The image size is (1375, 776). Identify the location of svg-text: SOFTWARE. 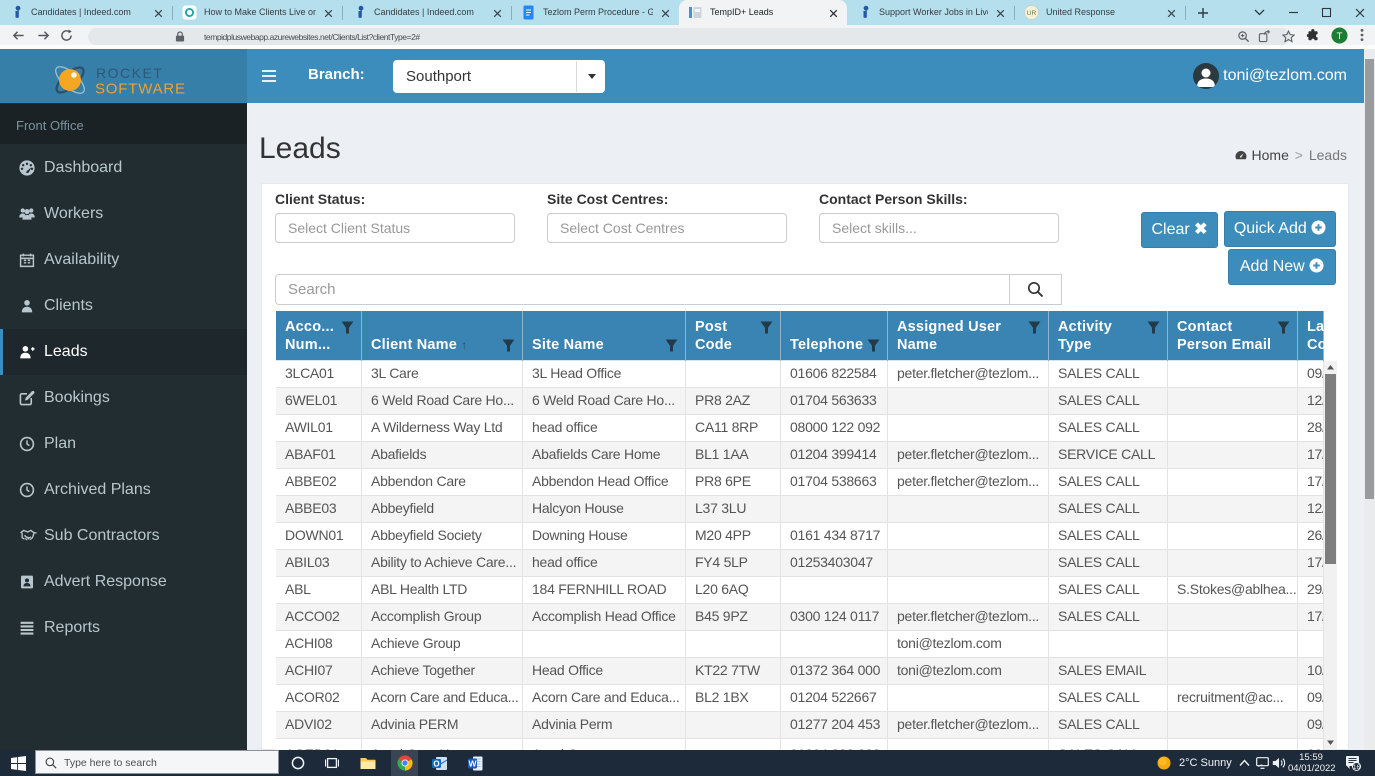
(140, 89).